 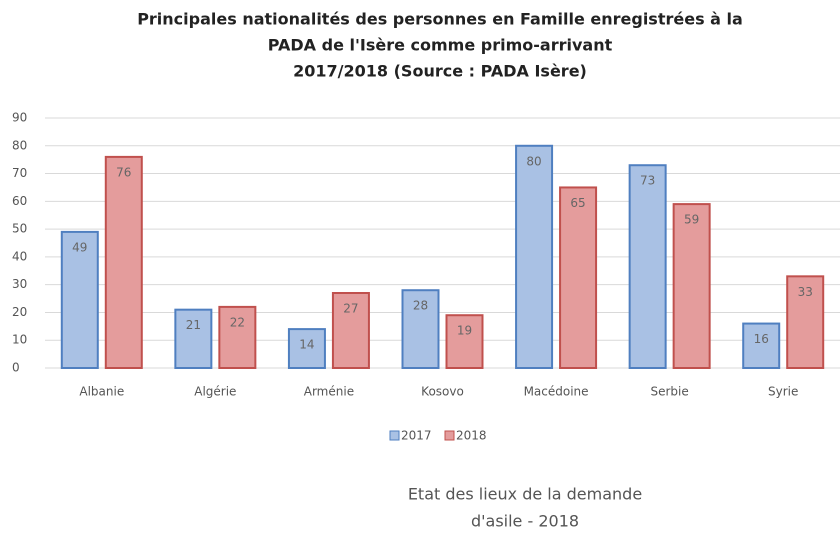 I want to click on data-label: 21, so click(x=193, y=325).